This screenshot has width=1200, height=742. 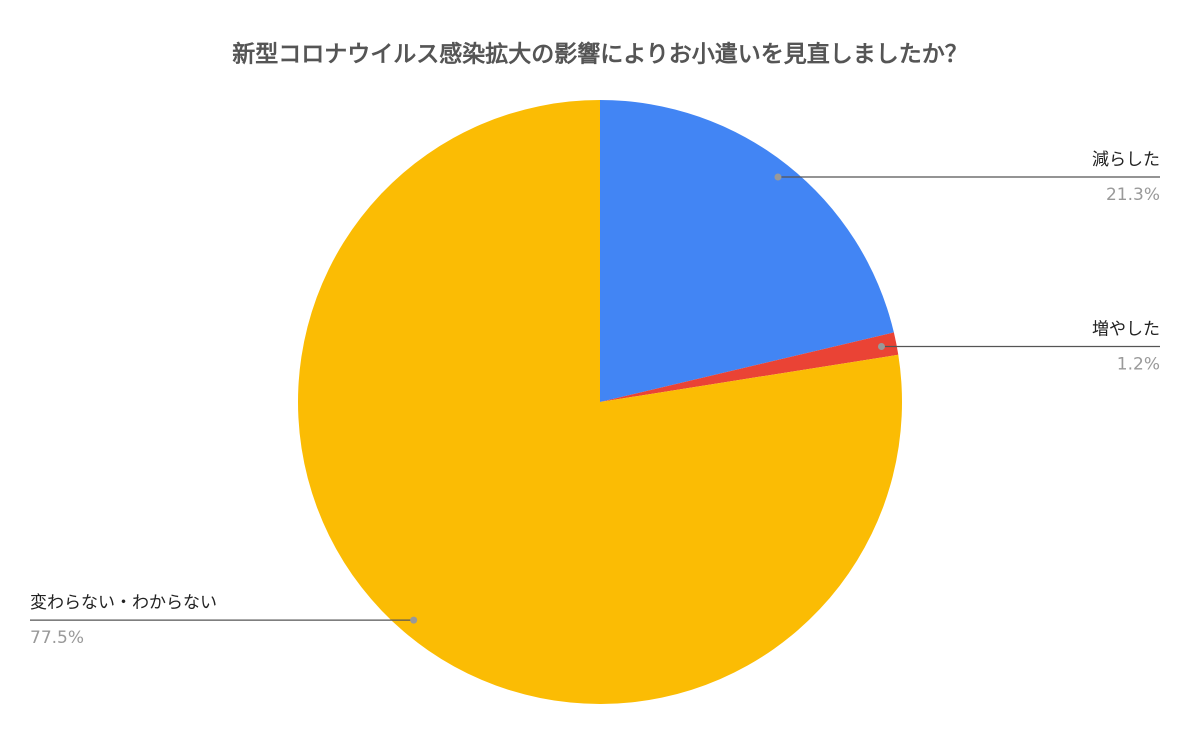 I want to click on value-label: 77.5%, so click(x=57, y=638).